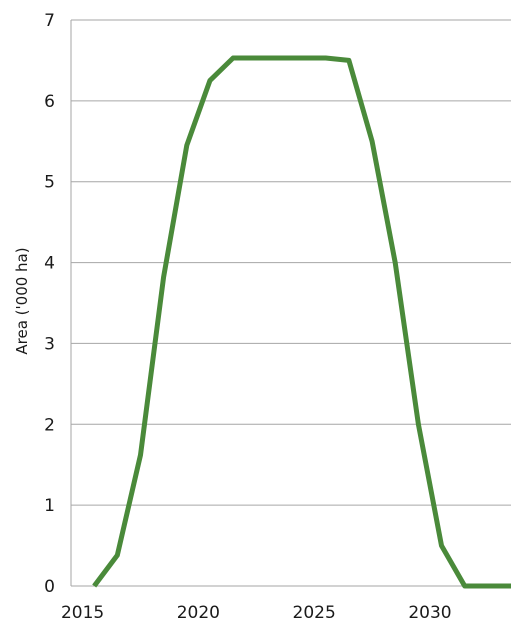  What do you see at coordinates (49, 587) in the screenshot?
I see `y-tick-label: 0` at bounding box center [49, 587].